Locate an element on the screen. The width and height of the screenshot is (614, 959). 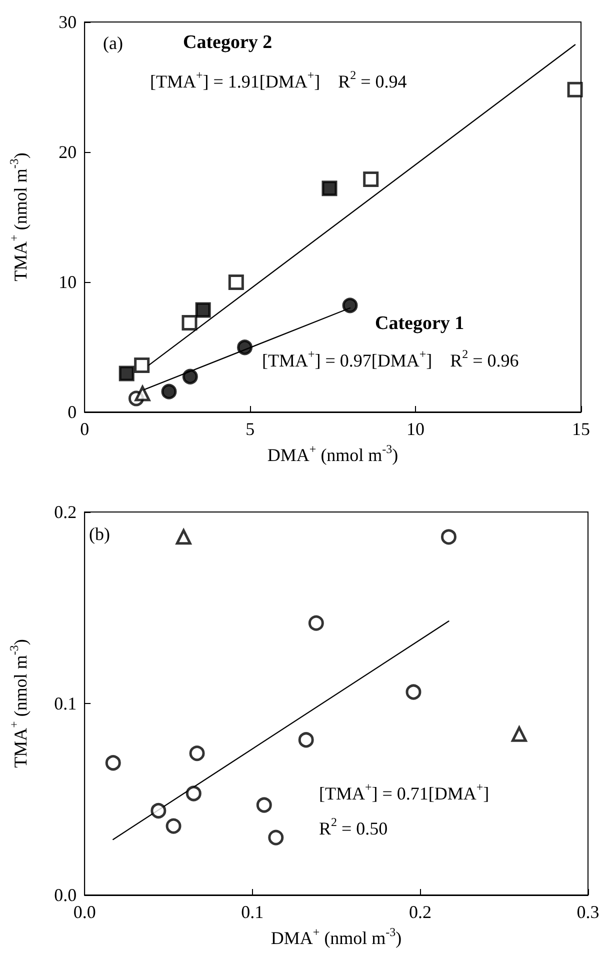
x-tick-label: 0.0 is located at coordinates (84, 912).